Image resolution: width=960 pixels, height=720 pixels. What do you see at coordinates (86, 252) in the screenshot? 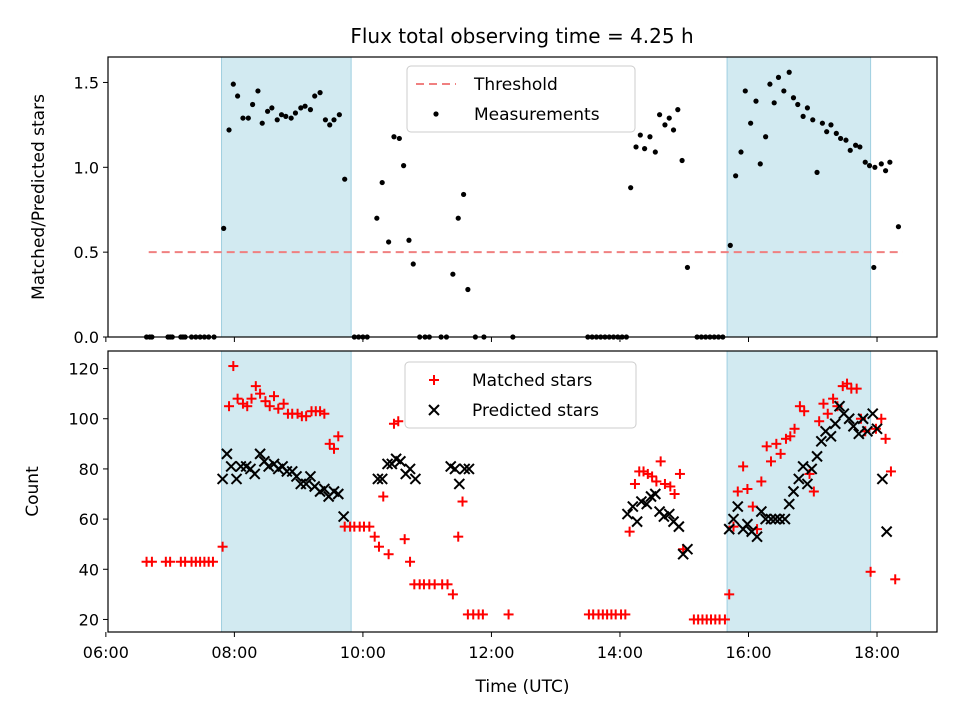
I see `y-tick-label: 0.5` at bounding box center [86, 252].